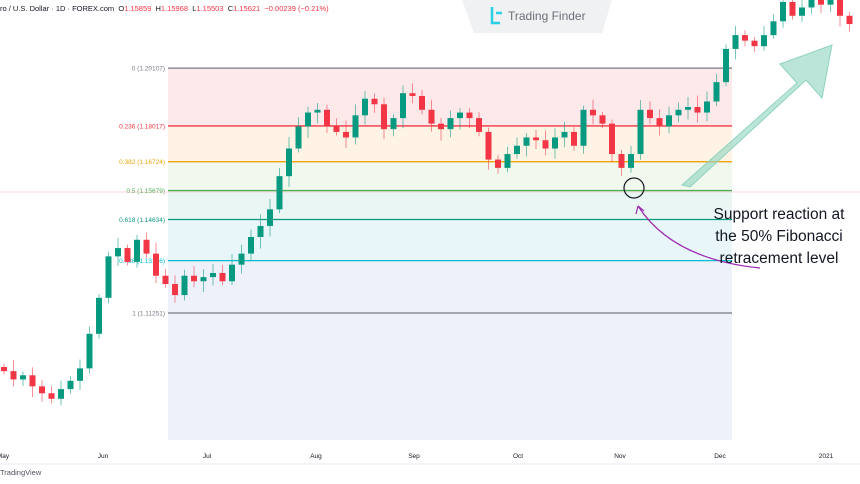 The height and width of the screenshot is (484, 860). What do you see at coordinates (779, 214) in the screenshot?
I see `annotation-line: Support reaction at` at bounding box center [779, 214].